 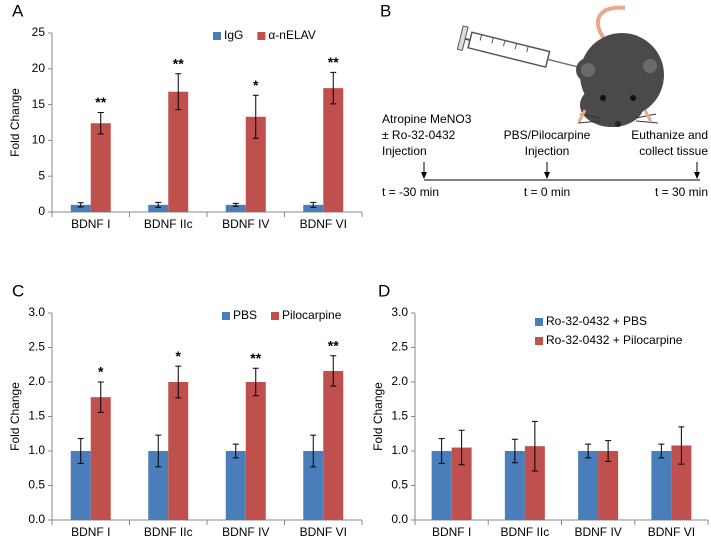 I want to click on event-label: Atropine MeNO3, so click(x=427, y=119).